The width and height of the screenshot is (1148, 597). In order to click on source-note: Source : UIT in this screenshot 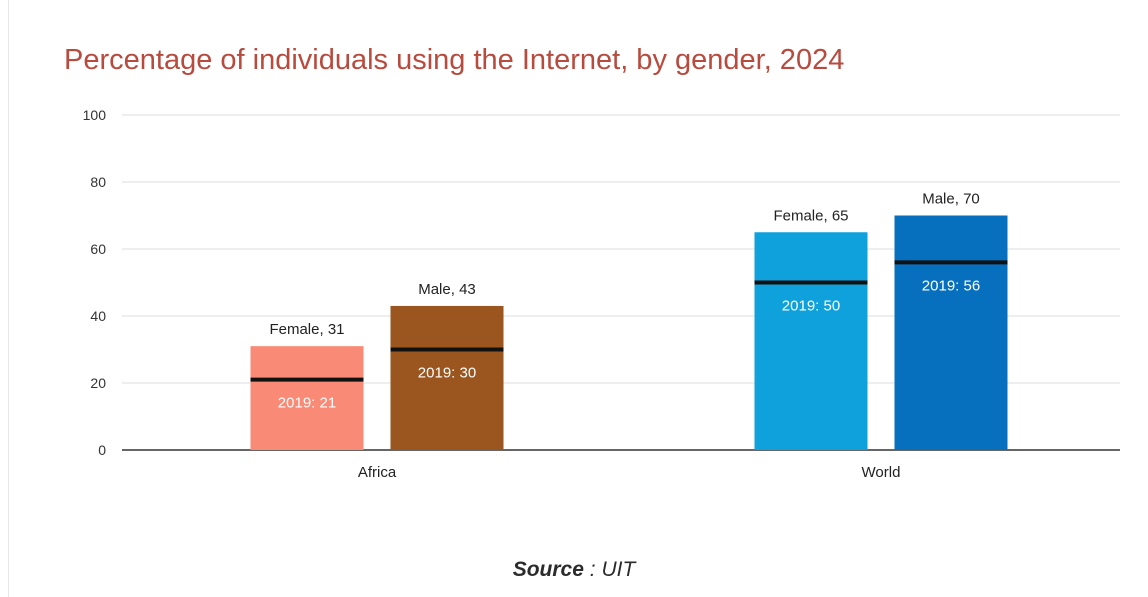, I will do `click(574, 570)`.